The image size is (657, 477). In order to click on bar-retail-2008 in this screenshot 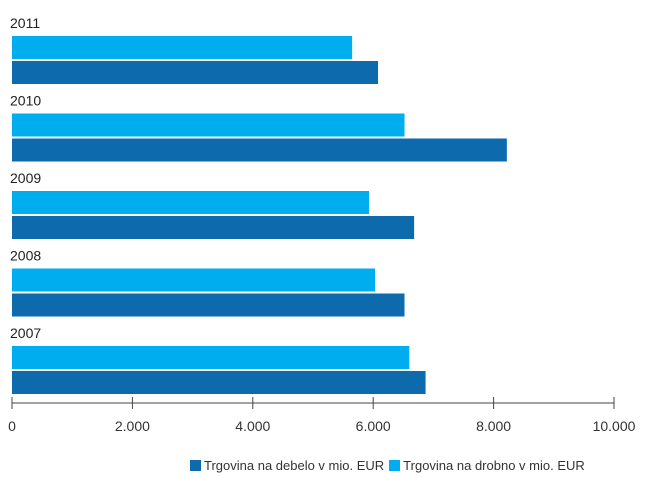, I will do `click(194, 280)`.